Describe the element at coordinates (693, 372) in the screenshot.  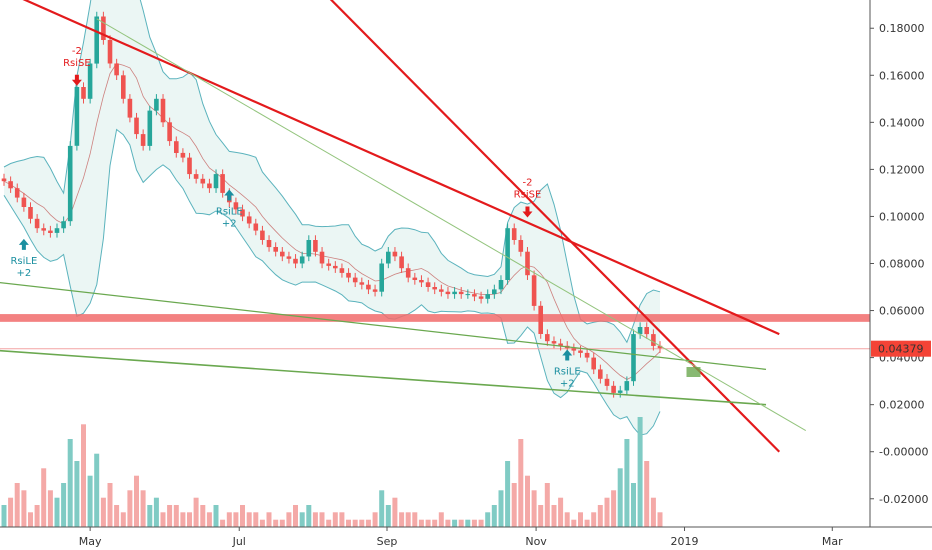
I see `target-box` at that location.